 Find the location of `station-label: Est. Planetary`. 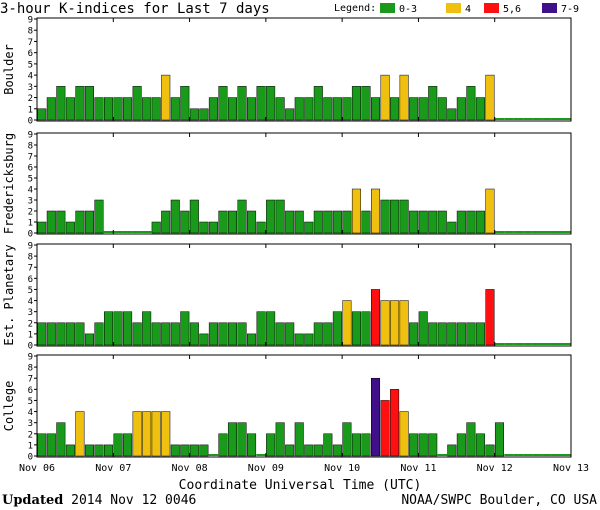

station-label: Est. Planetary is located at coordinates (9, 294).